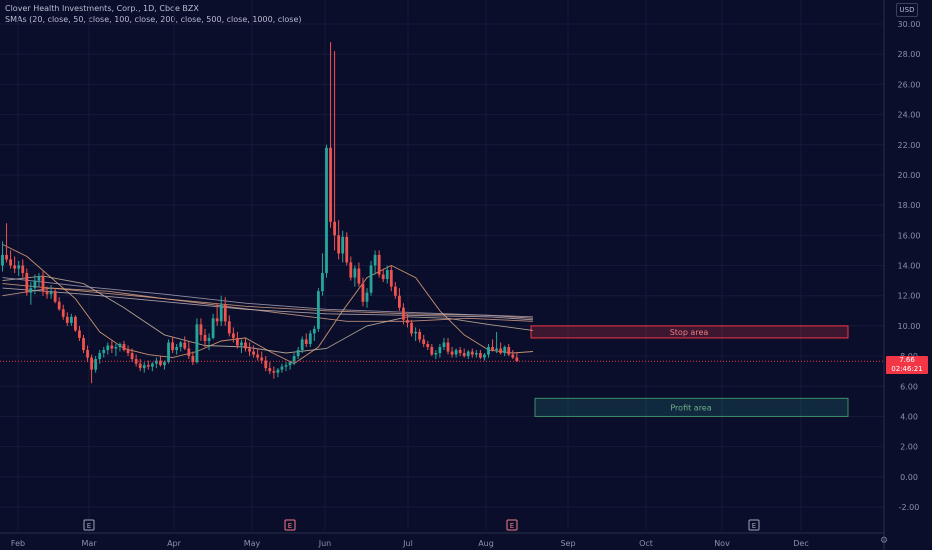 The width and height of the screenshot is (932, 550). What do you see at coordinates (909, 477) in the screenshot?
I see `y-tick-label: 0.00` at bounding box center [909, 477].